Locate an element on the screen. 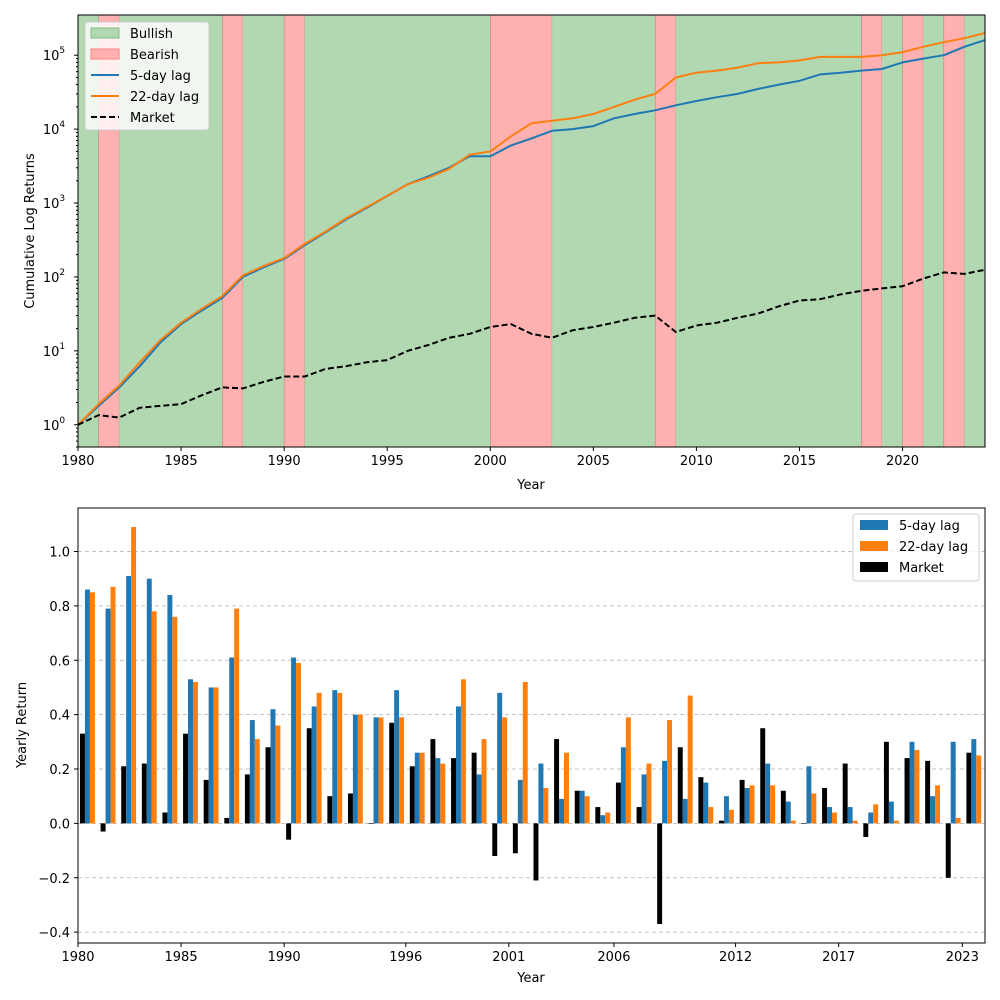  bar-5-day-lag-2011 is located at coordinates (726, 810).